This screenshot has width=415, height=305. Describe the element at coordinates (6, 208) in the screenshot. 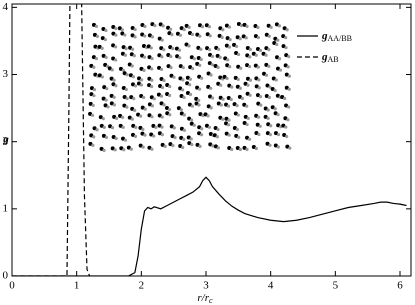

I see `y-tick-label: 1` at that location.